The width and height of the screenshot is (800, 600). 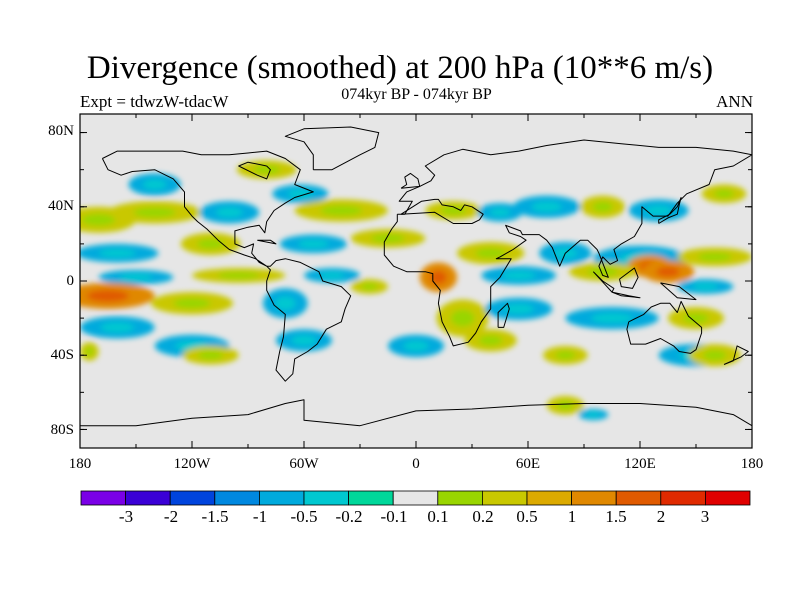 I want to click on colorbar-label: -1, so click(x=260, y=516).